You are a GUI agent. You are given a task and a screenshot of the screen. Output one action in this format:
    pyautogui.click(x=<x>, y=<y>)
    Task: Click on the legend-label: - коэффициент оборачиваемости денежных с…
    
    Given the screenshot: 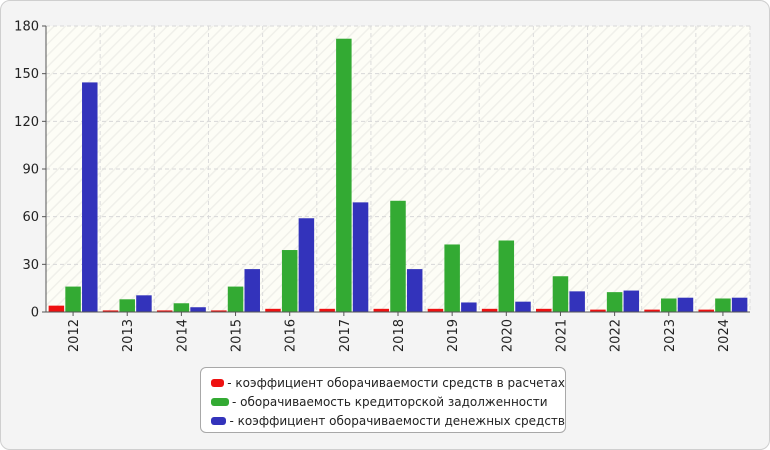 What is the action you would take?
    pyautogui.click(x=397, y=420)
    